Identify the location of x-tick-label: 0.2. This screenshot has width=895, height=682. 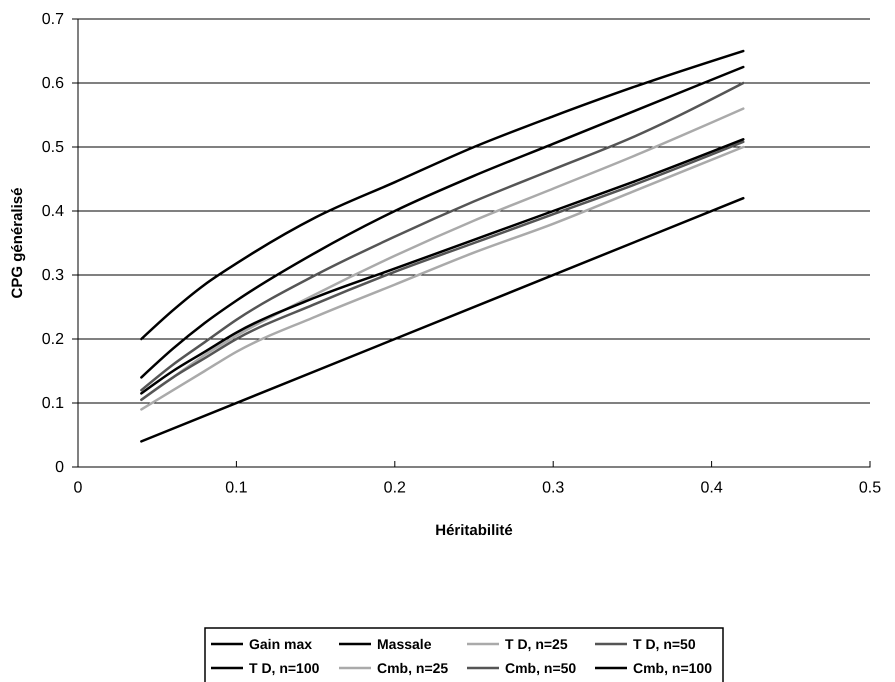
(395, 487).